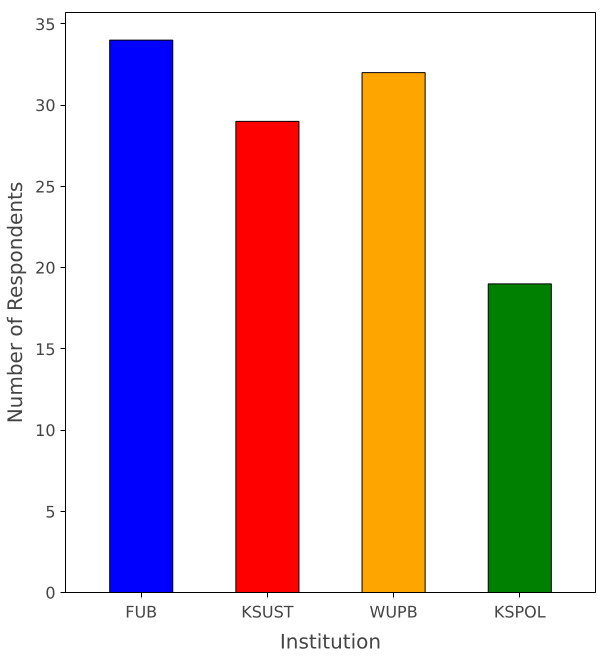  Describe the element at coordinates (141, 612) in the screenshot. I see `x-tick-label: FUB` at that location.